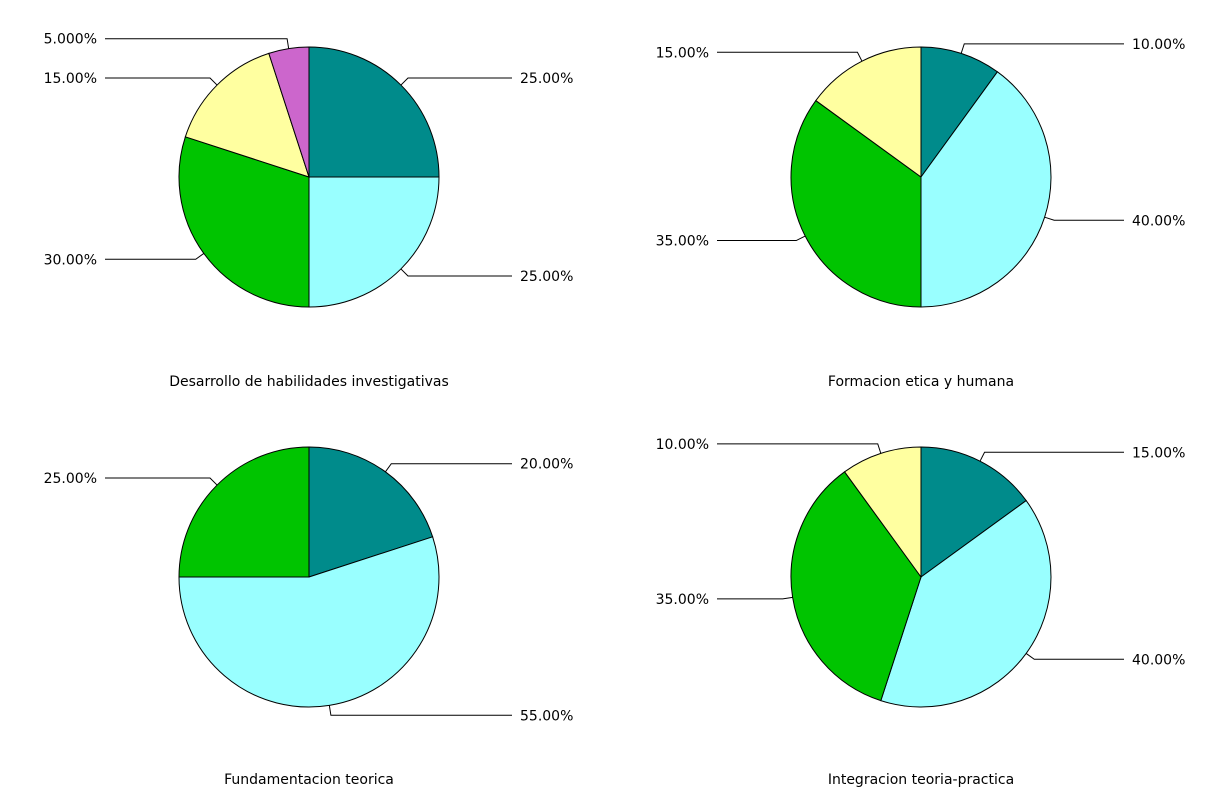 This screenshot has height=789, width=1219. Describe the element at coordinates (70, 260) in the screenshot. I see `slice-percent-label: 30.00%` at that location.